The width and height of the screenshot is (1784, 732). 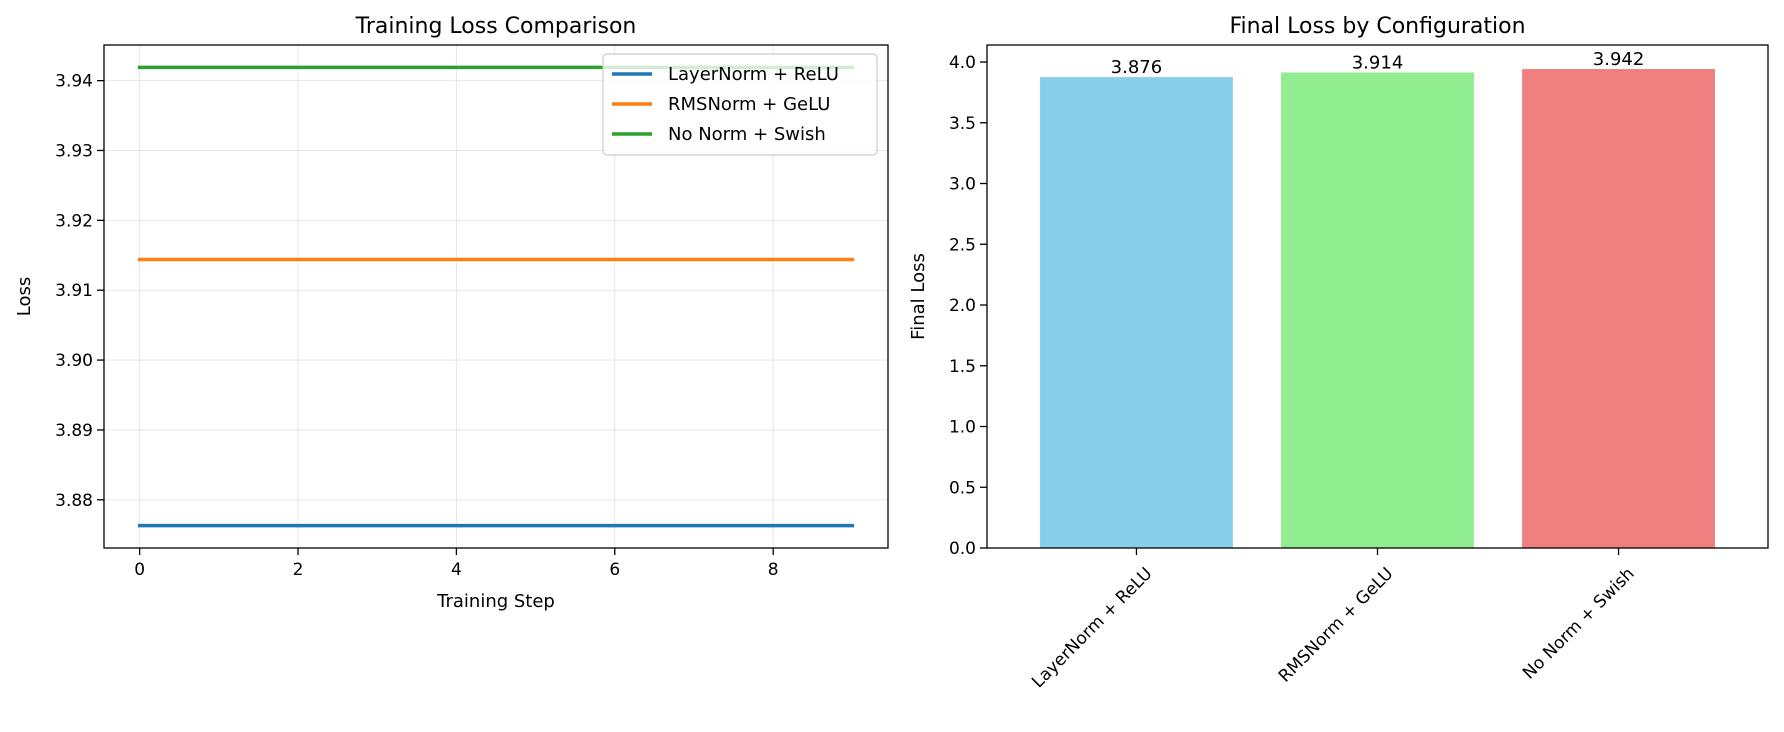 I want to click on y-tick-label: 3.88, so click(x=74, y=501).